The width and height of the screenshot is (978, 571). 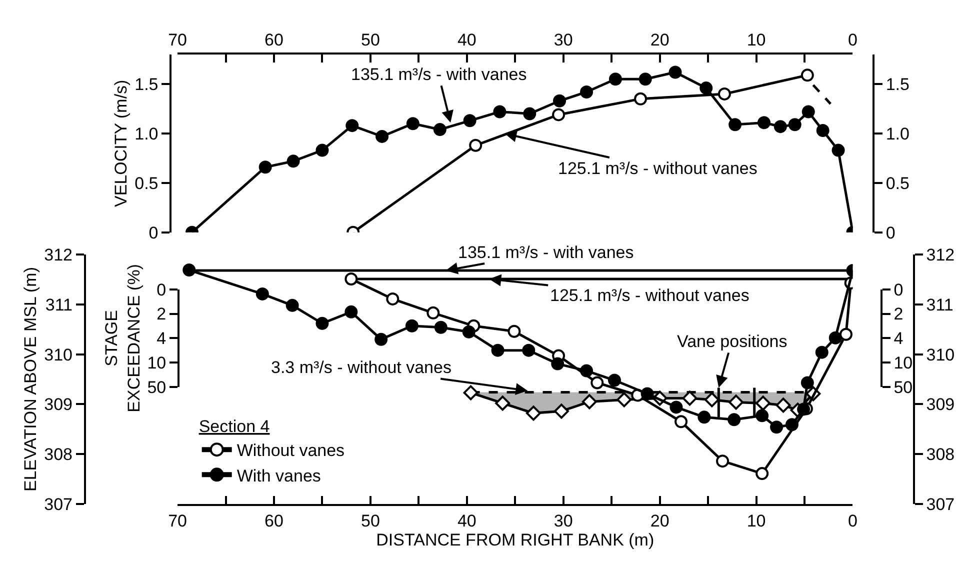 What do you see at coordinates (58, 404) in the screenshot?
I see `y-tick-label: 309` at bounding box center [58, 404].